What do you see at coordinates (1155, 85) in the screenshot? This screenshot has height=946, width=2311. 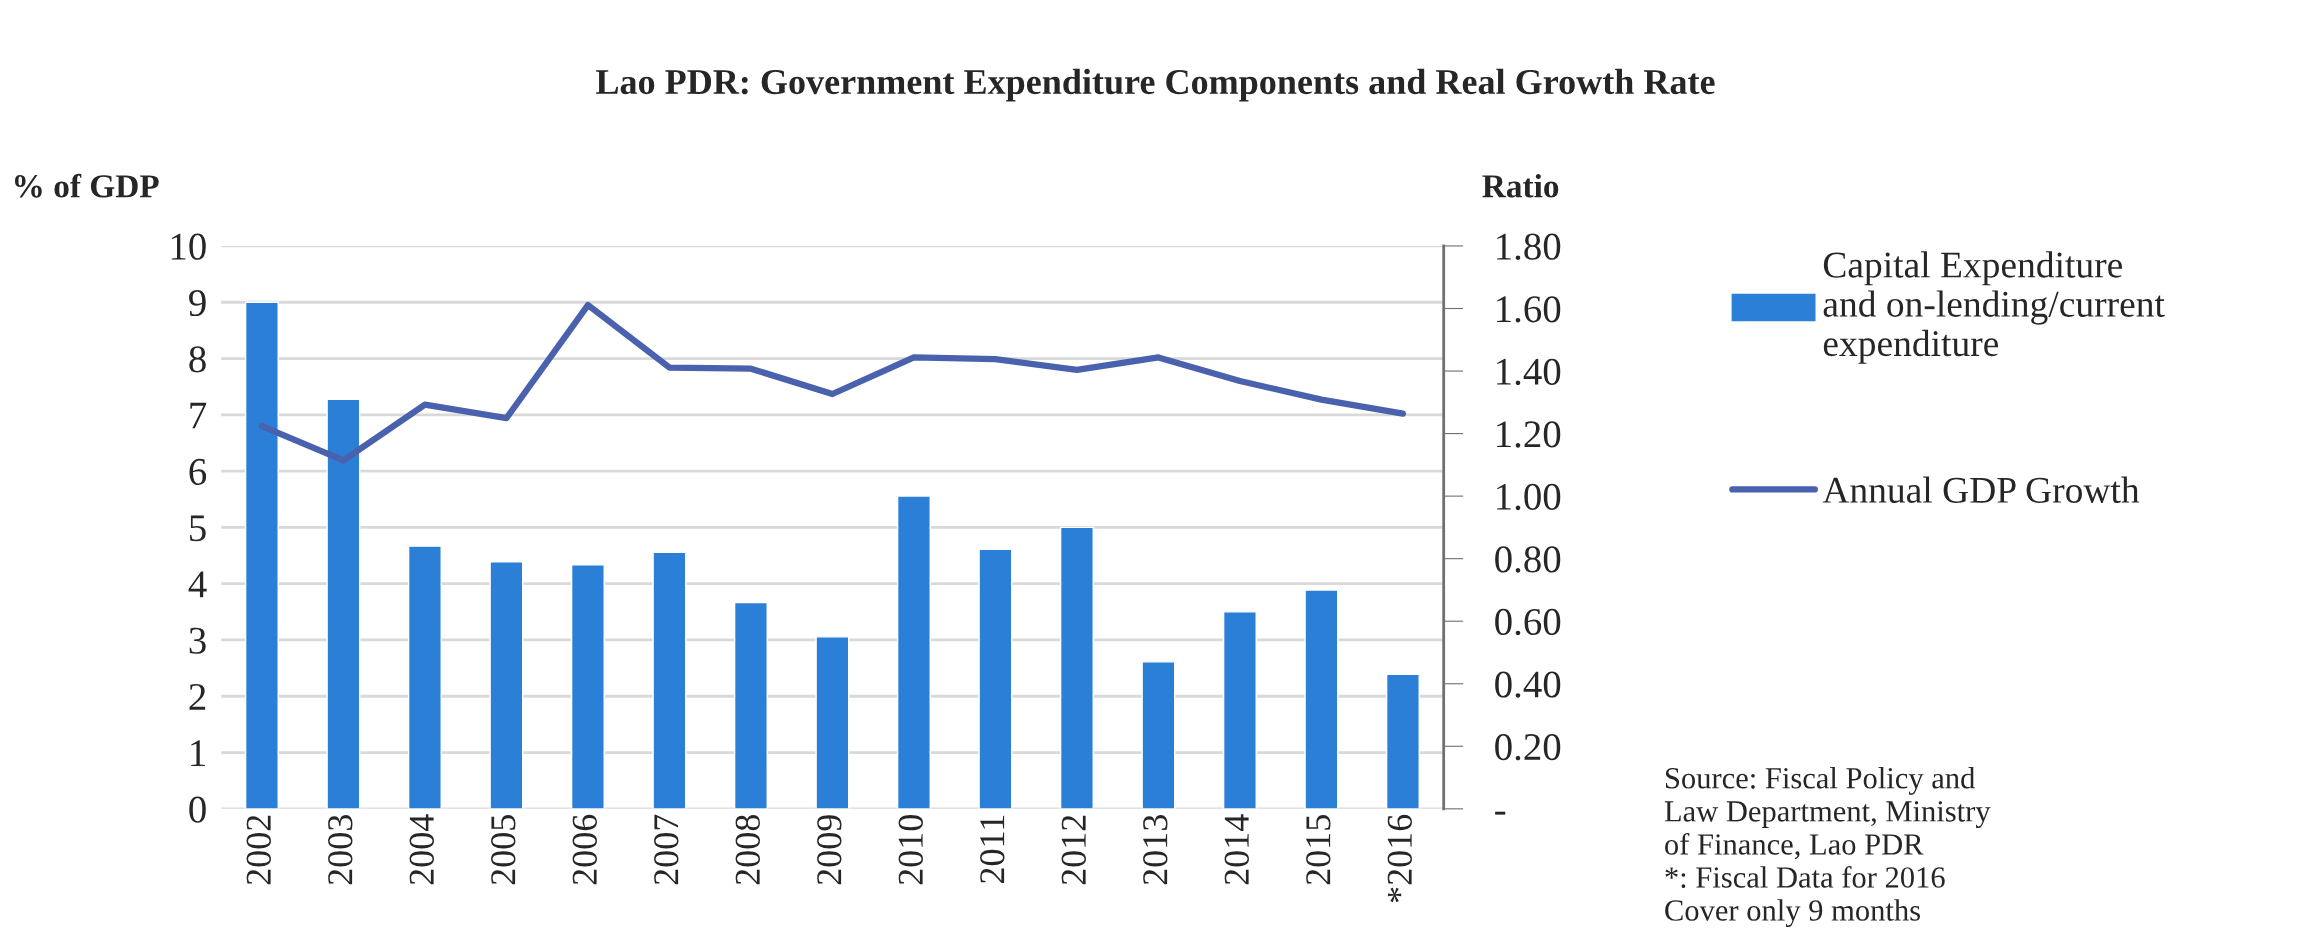 I see `chart-title: Lao PDR: Government Expenditure Components and Real Growth Rate` at bounding box center [1155, 85].